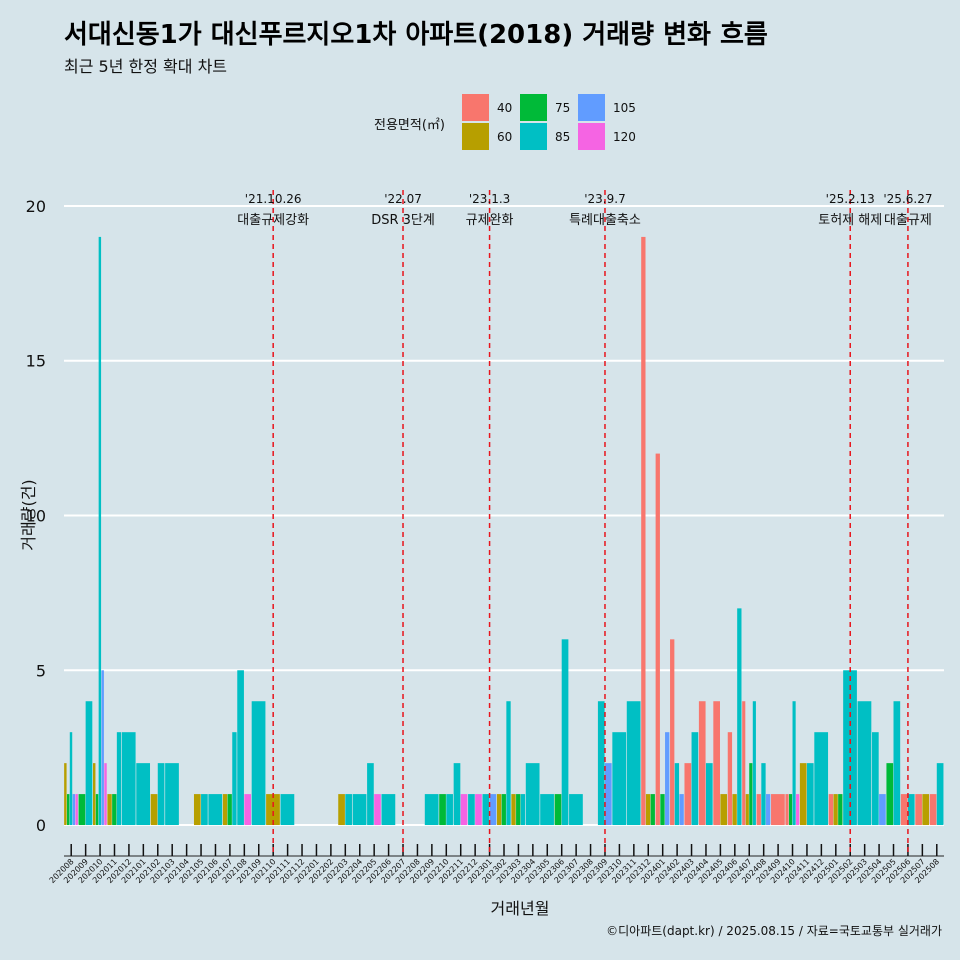 The height and width of the screenshot is (960, 960). I want to click on legend-title: 전용면적(㎡), so click(409, 125).